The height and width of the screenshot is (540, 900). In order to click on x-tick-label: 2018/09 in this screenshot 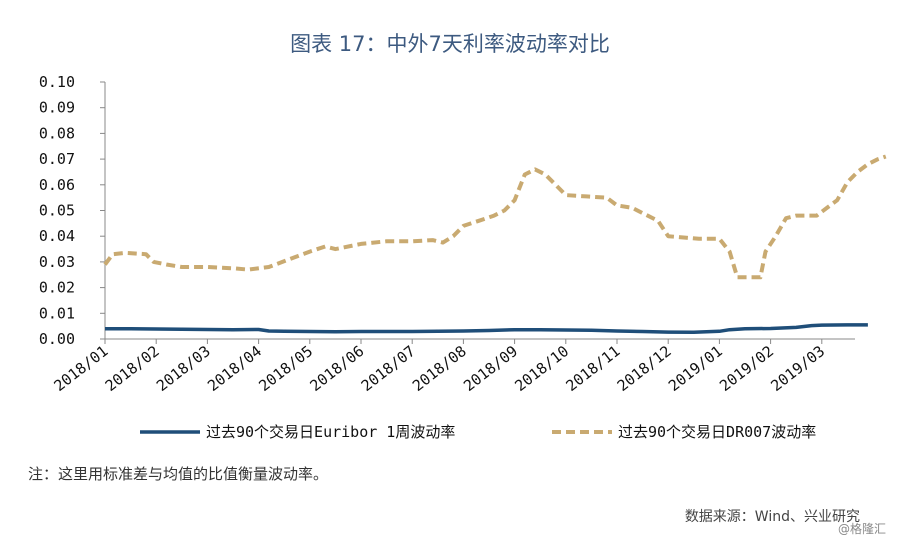, I will do `click(490, 368)`.